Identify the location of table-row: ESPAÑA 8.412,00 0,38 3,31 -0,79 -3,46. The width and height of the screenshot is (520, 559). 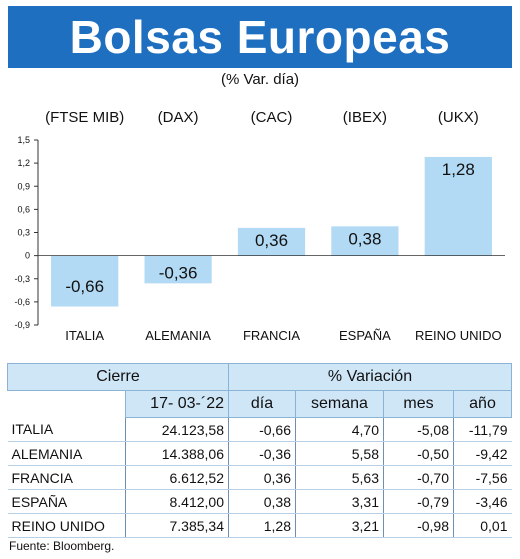
(259, 501).